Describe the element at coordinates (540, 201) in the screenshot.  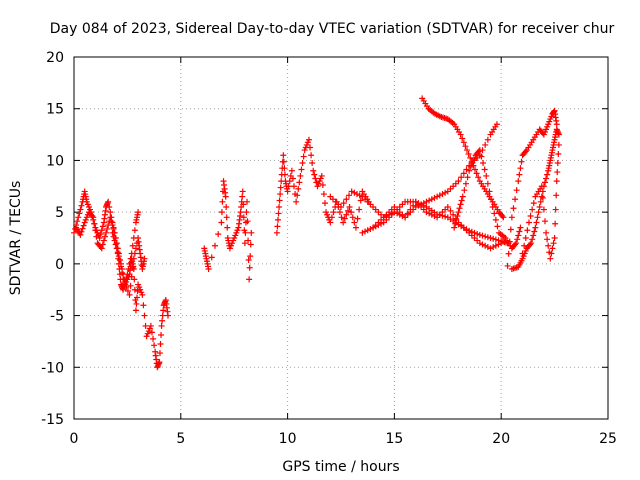
I see `series-arc-last` at that location.